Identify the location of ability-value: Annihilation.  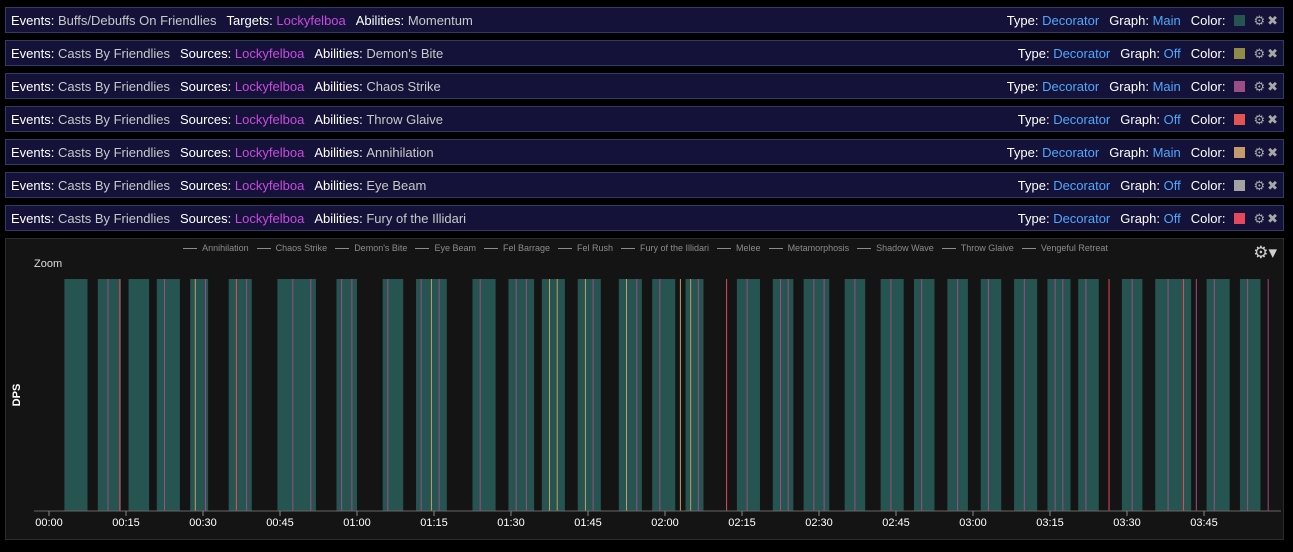
(400, 152).